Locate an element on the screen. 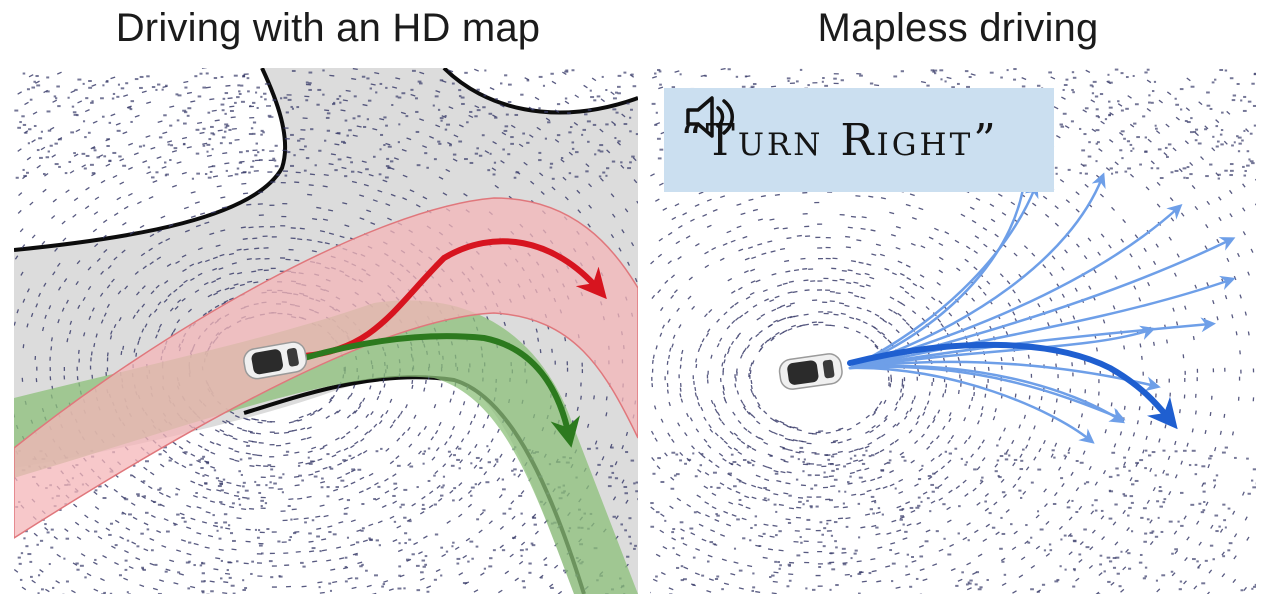 The image size is (1268, 610). candidate-trajectory is located at coordinates (987, 394).